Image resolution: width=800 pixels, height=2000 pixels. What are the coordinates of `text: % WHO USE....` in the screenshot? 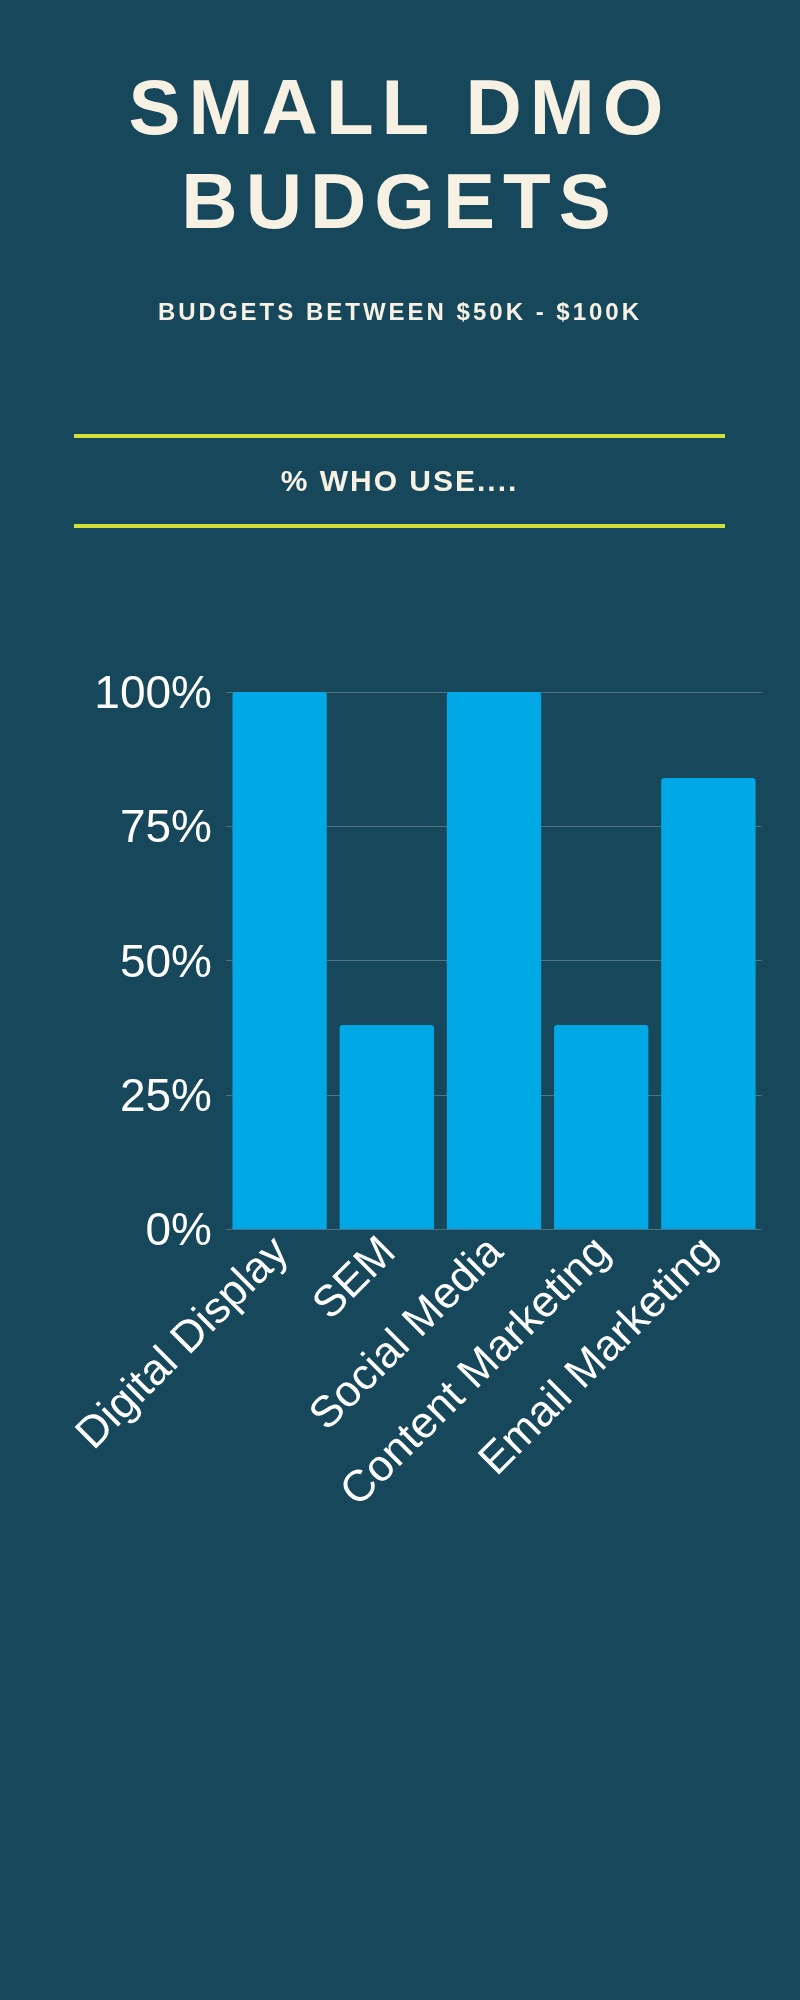 It's located at (399, 481).